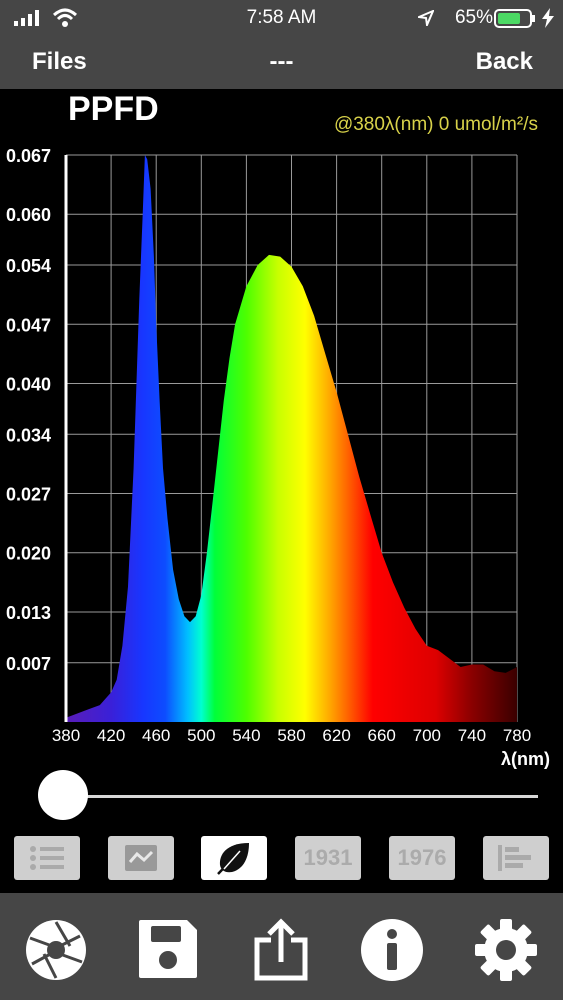  What do you see at coordinates (426, 18) in the screenshot?
I see `location-icon` at bounding box center [426, 18].